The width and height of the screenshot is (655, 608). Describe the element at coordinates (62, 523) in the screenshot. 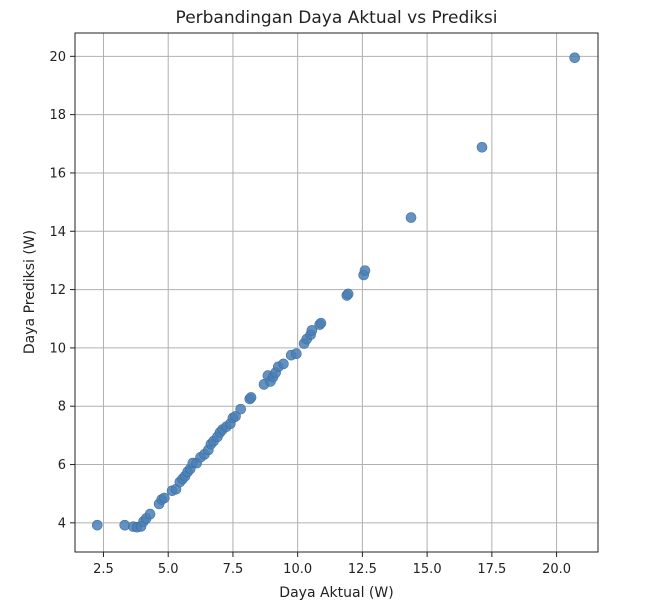

I see `y-tick-label: 4` at that location.